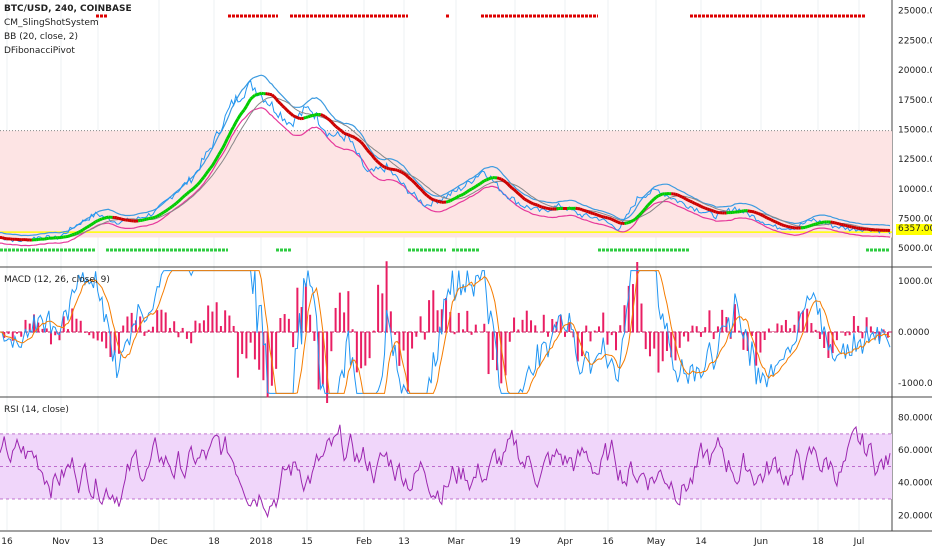  What do you see at coordinates (158, 542) in the screenshot?
I see `time-tick-3: Dec` at bounding box center [158, 542].